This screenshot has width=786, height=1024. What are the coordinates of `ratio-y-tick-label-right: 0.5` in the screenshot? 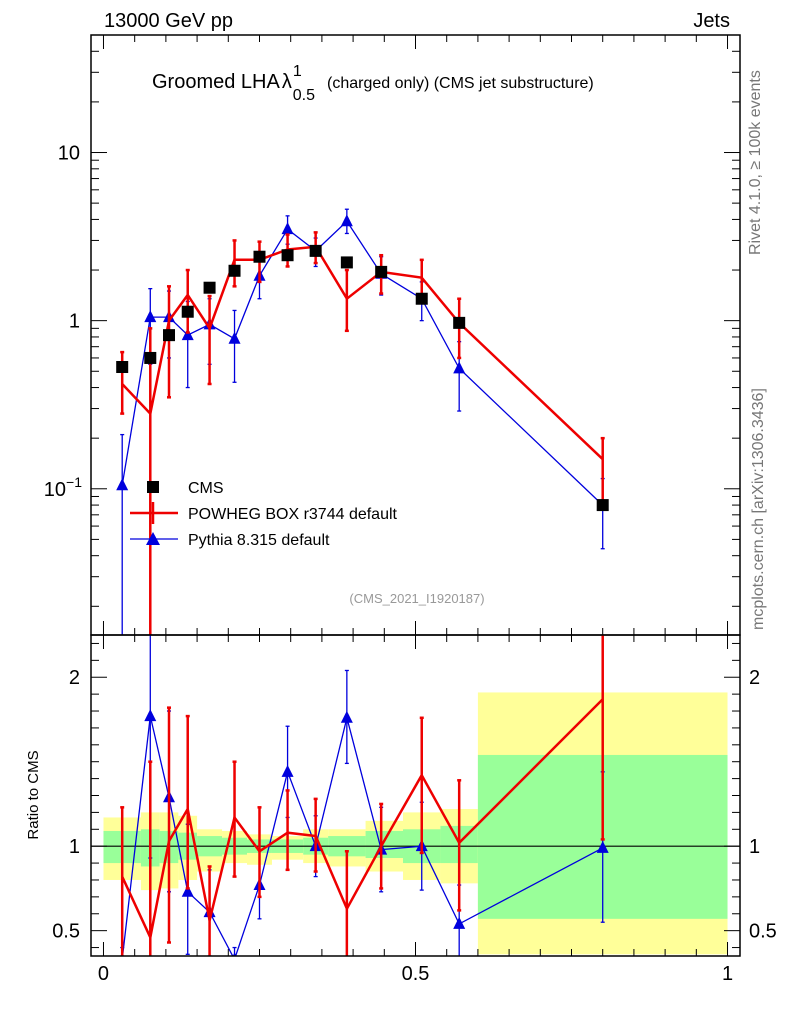 It's located at (763, 932).